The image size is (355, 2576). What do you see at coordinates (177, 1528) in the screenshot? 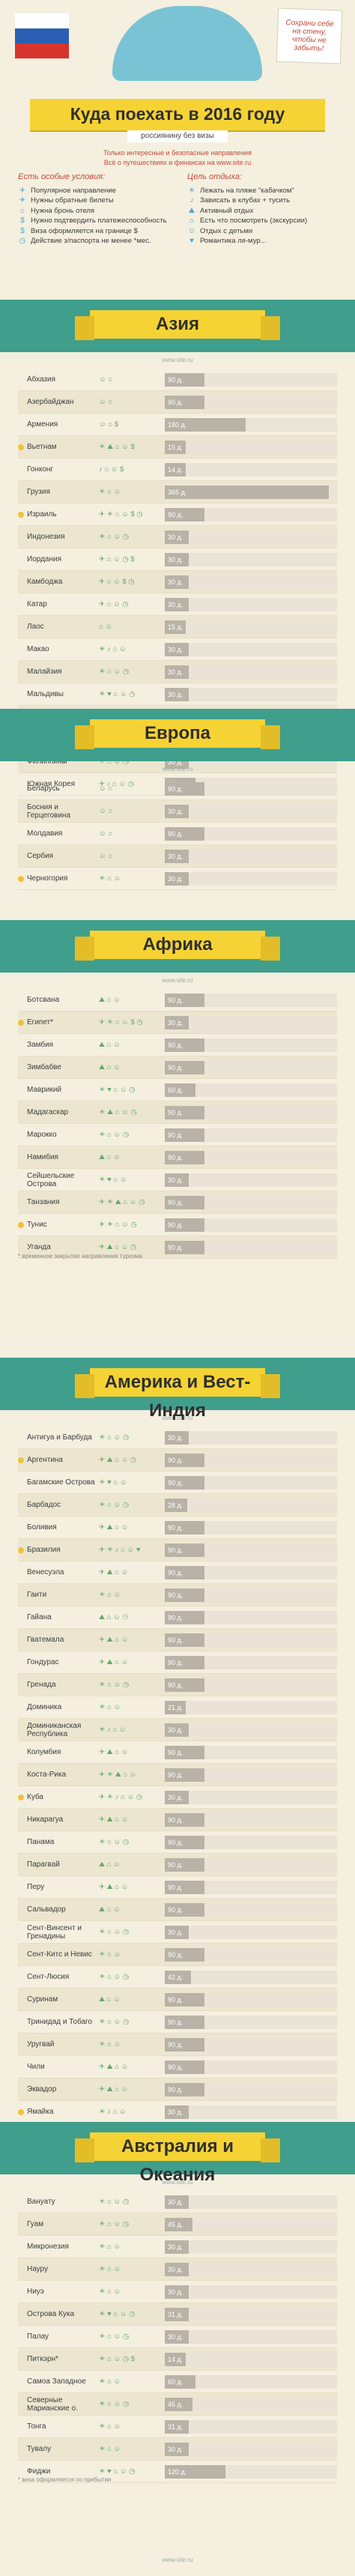
I see `table-row: Боливия ✈ ⛰ ⌂ ☺ 90 д.` at bounding box center [177, 1528].